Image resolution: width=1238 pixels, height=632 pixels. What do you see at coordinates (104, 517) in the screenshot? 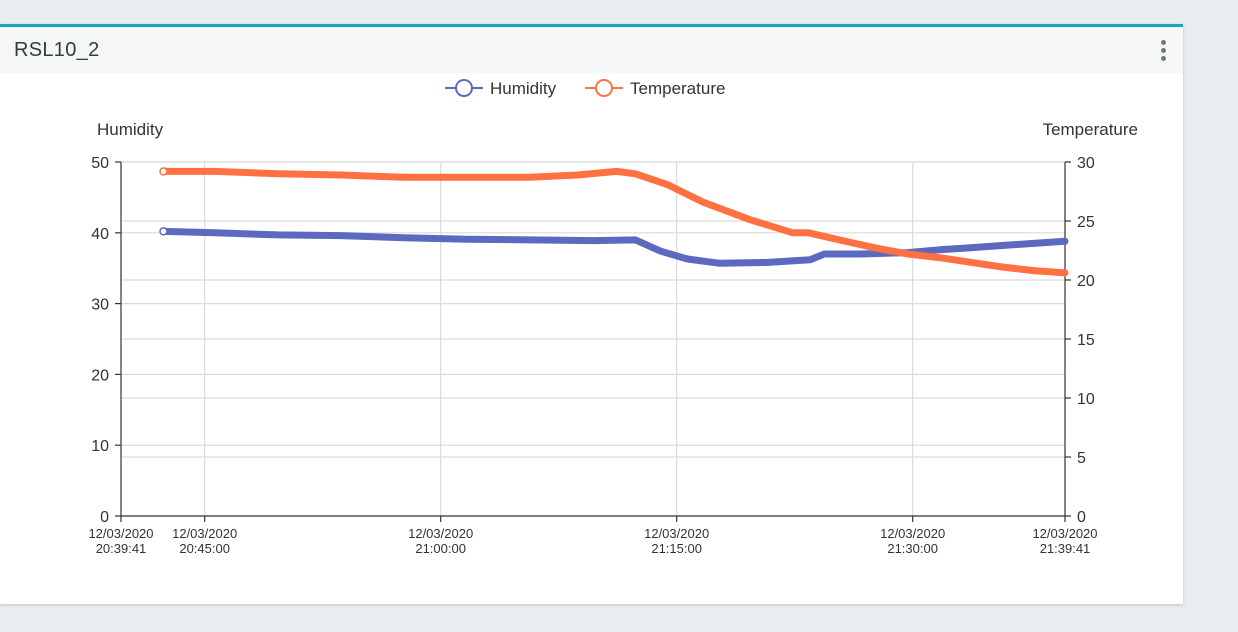
I see `y-left-tick-label: 0` at bounding box center [104, 517].